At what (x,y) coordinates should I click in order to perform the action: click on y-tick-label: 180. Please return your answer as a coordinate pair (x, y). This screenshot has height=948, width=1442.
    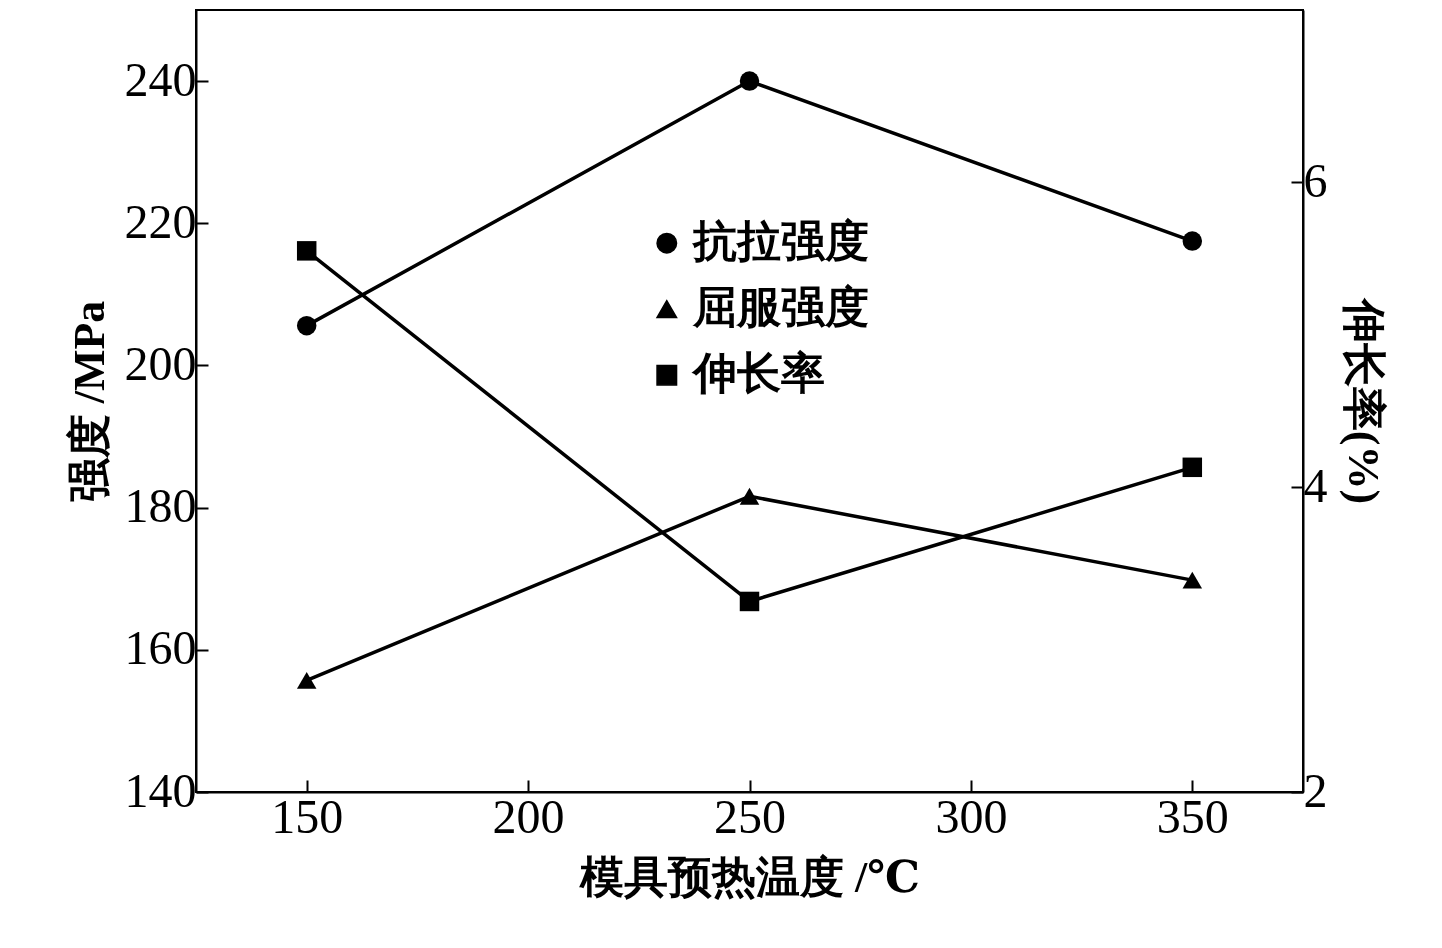
    Looking at the image, I should click on (160, 506).